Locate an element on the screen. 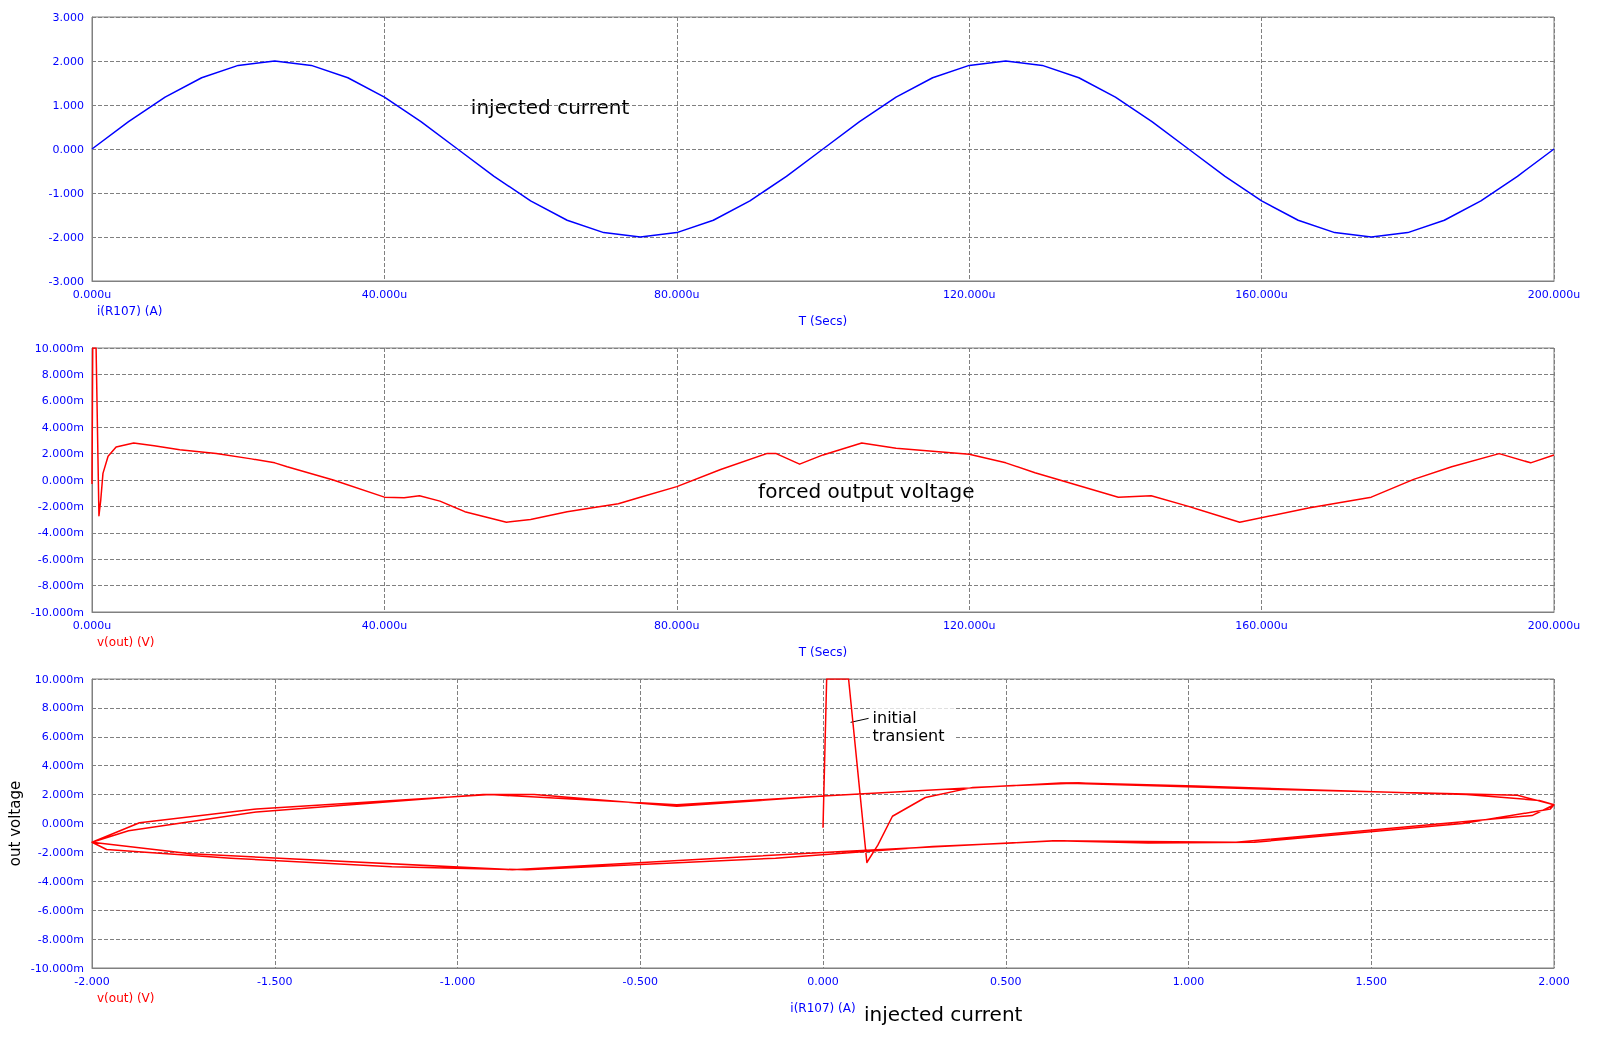  y-tick-label: 2.000 is located at coordinates (68, 61).